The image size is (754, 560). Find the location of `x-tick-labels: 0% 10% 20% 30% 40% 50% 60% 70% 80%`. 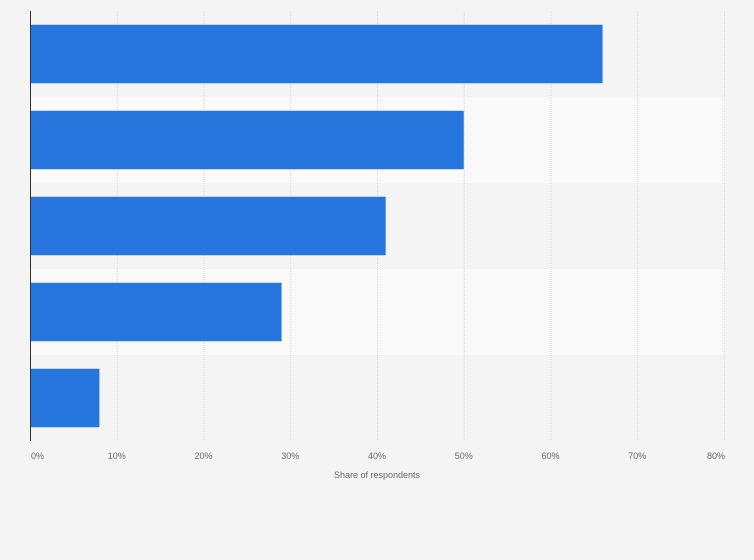

x-tick-labels: 0% 10% 20% 30% 40% 50% 60% 70% 80% is located at coordinates (378, 456).